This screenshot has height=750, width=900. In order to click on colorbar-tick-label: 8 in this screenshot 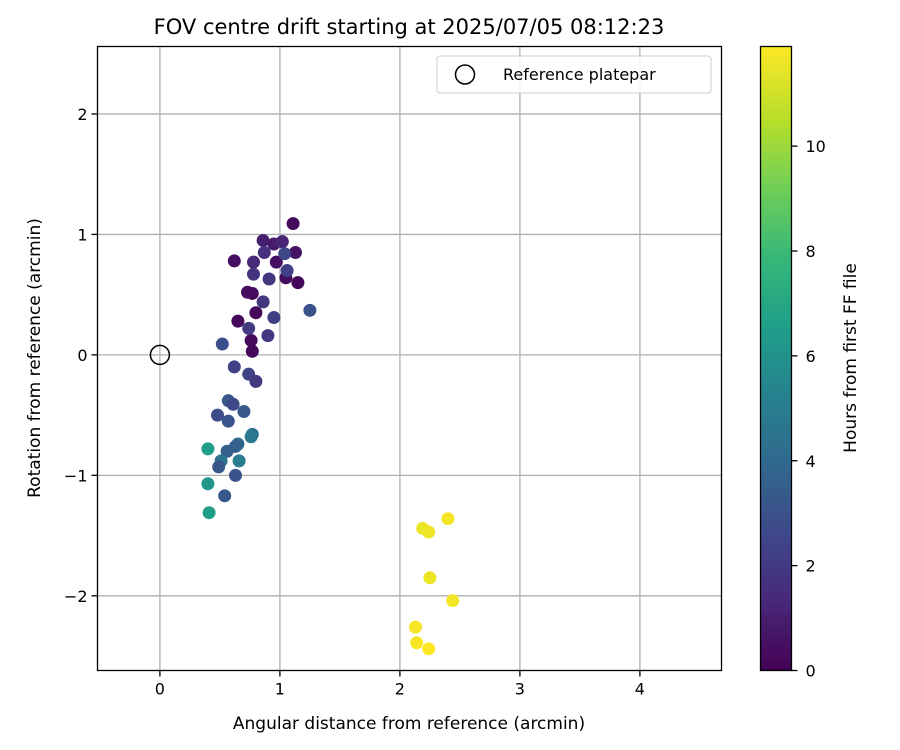, I will do `click(811, 251)`.